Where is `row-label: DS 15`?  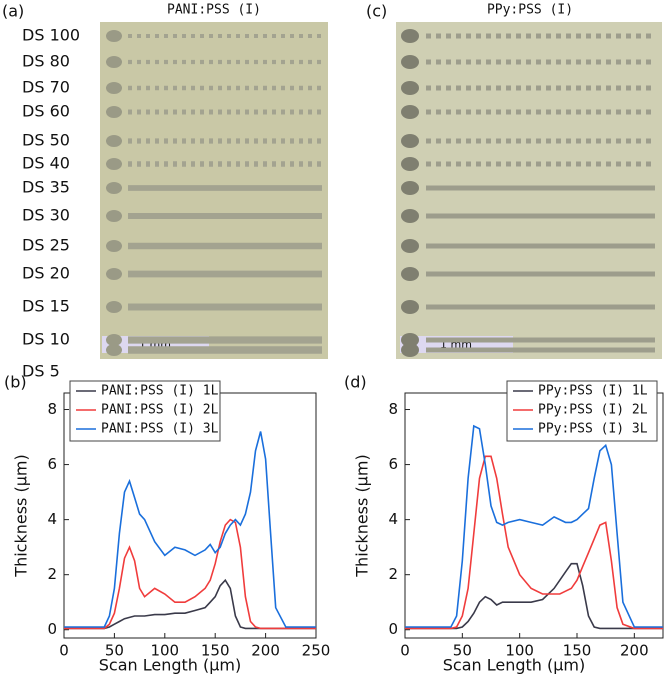
row-label: DS 15 is located at coordinates (46, 306).